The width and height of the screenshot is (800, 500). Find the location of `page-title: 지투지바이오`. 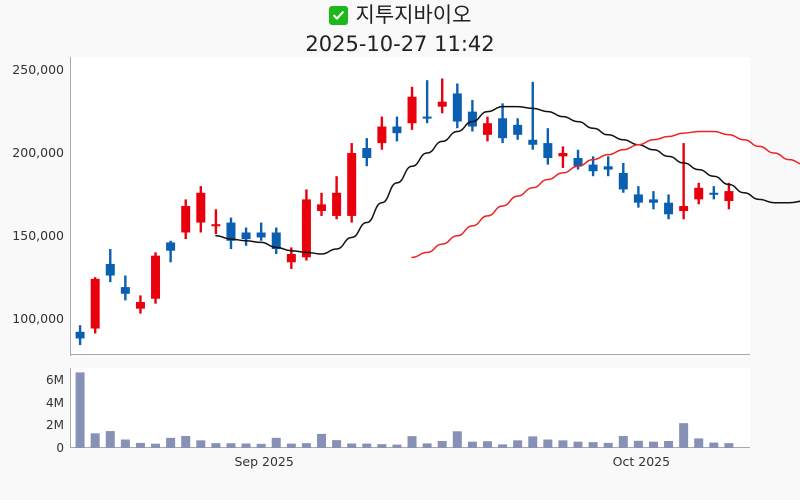

page-title: 지투지바이오 is located at coordinates (413, 14).